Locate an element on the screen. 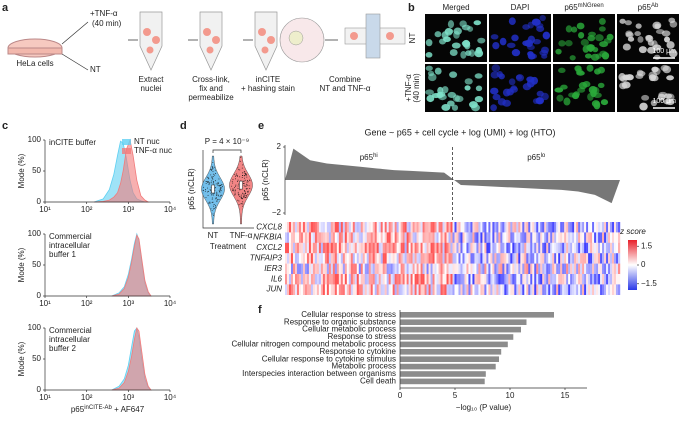 This screenshot has width=685, height=423. y-tick-label: 100 is located at coordinates (35, 139).